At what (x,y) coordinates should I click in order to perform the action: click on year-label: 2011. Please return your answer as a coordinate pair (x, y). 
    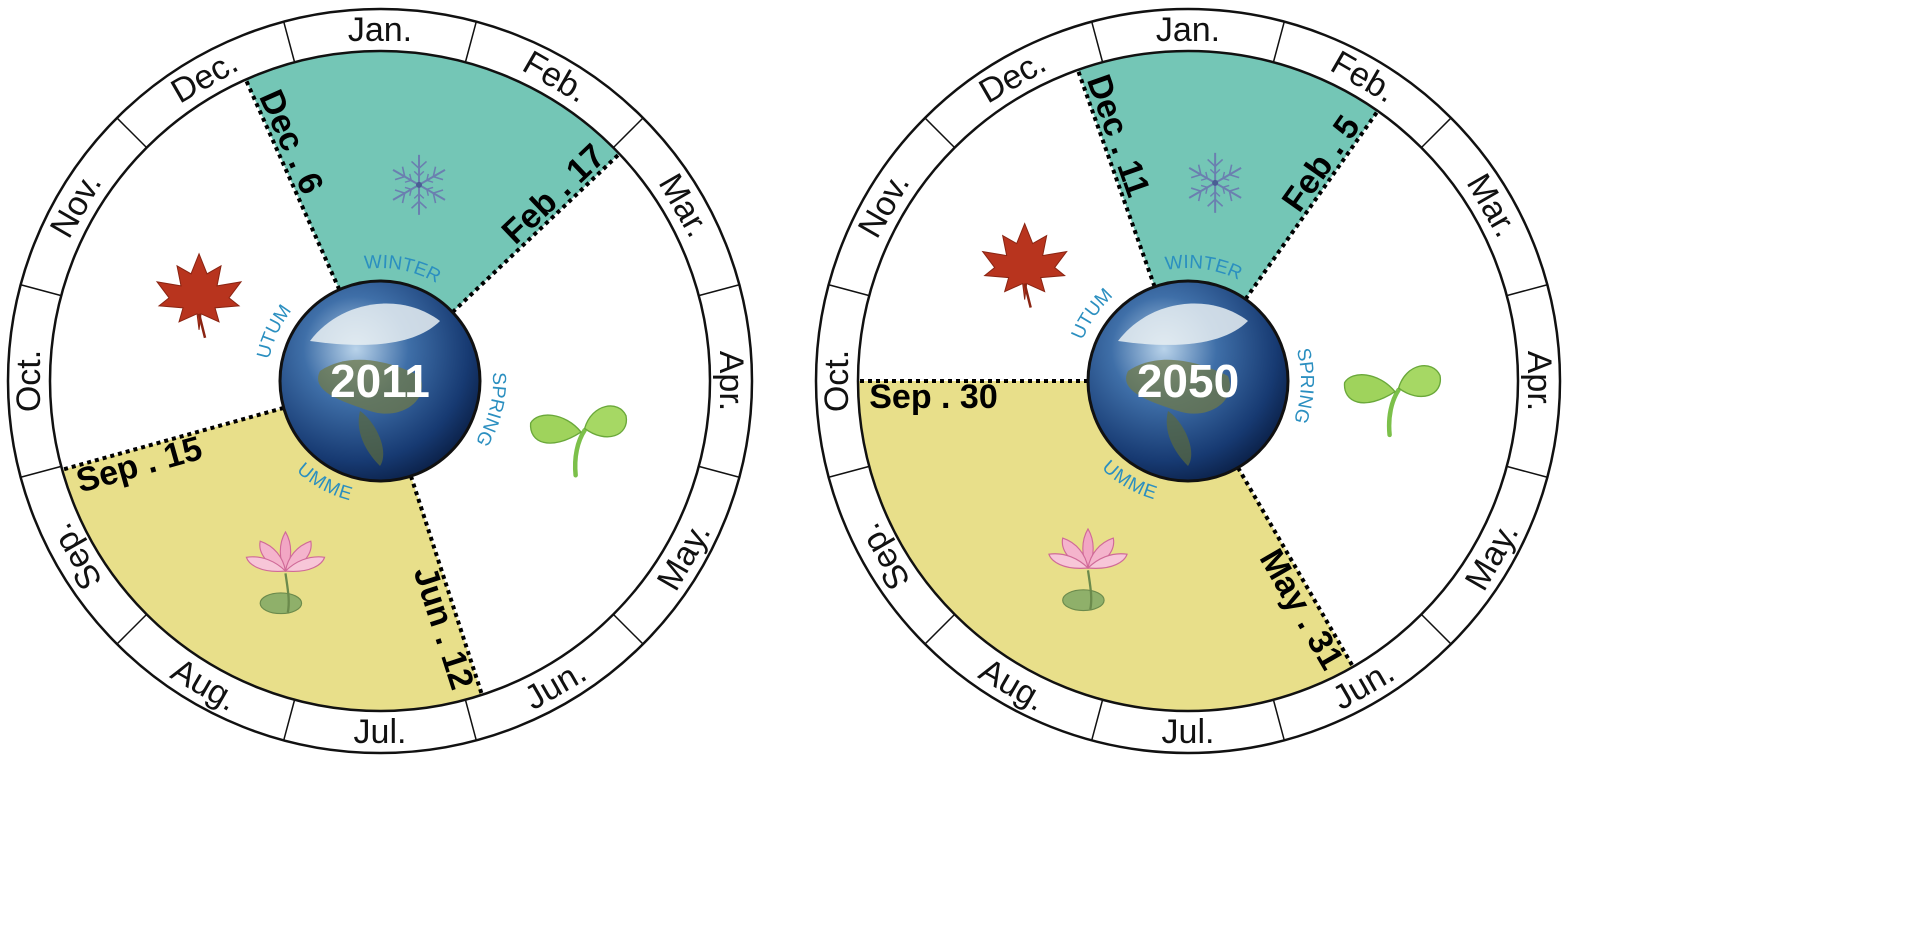
    Looking at the image, I should click on (380, 381).